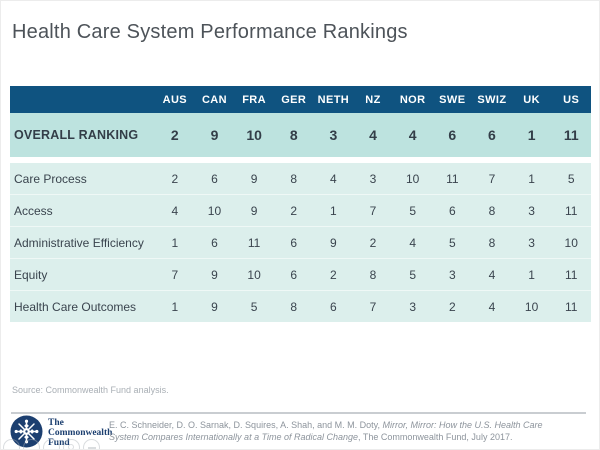  I want to click on column-header-us: US, so click(571, 99).